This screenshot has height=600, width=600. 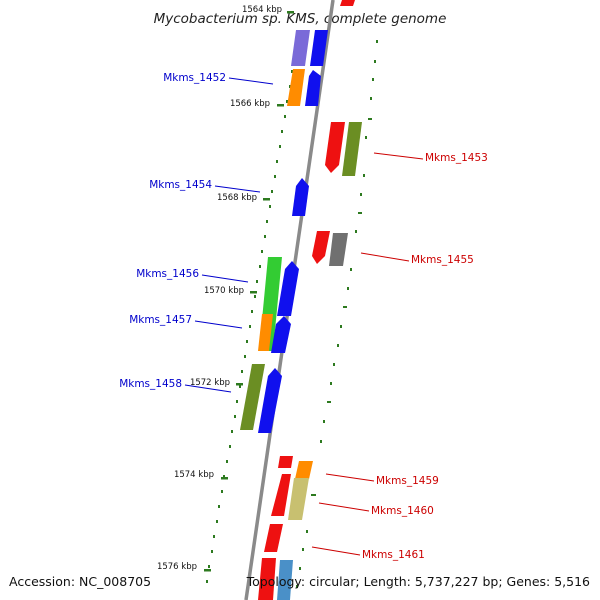 I want to click on gene-label-mkms-1453: Mkms_1453, so click(x=456, y=158).